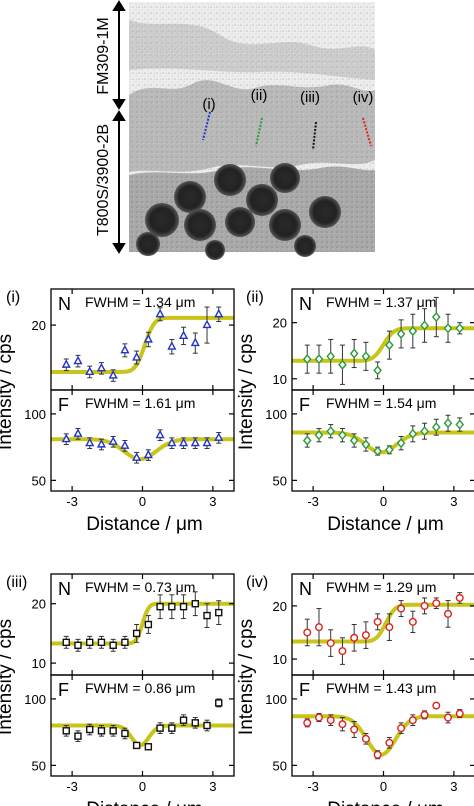  Describe the element at coordinates (133, 339) in the screenshot. I see `panel-i-N: 20 N FWHM = 1.34 μm` at that location.